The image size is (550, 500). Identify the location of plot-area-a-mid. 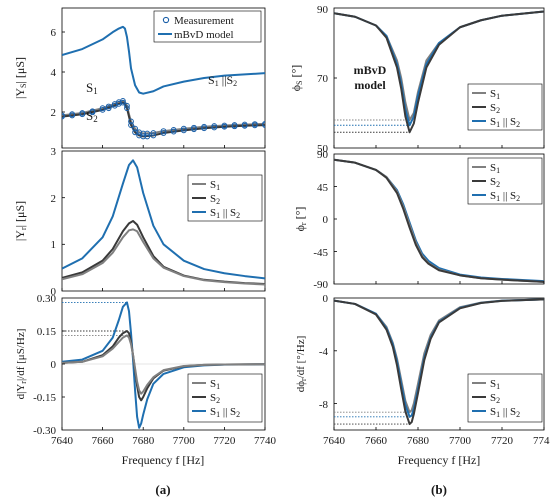
(163, 225).